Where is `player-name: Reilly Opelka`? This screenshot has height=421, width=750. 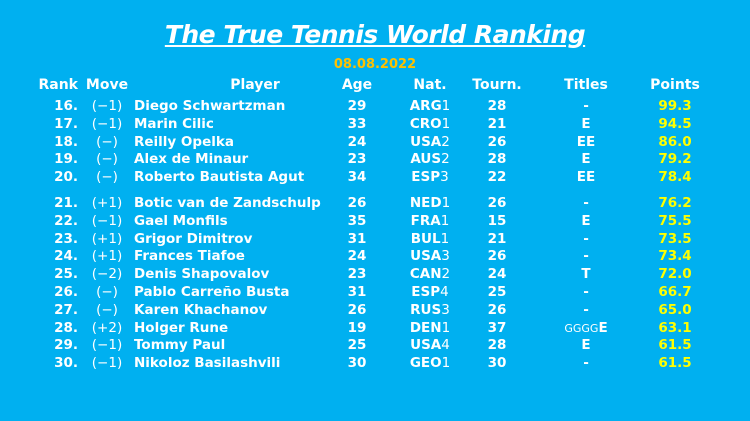 player-name: Reilly Opelka is located at coordinates (184, 141).